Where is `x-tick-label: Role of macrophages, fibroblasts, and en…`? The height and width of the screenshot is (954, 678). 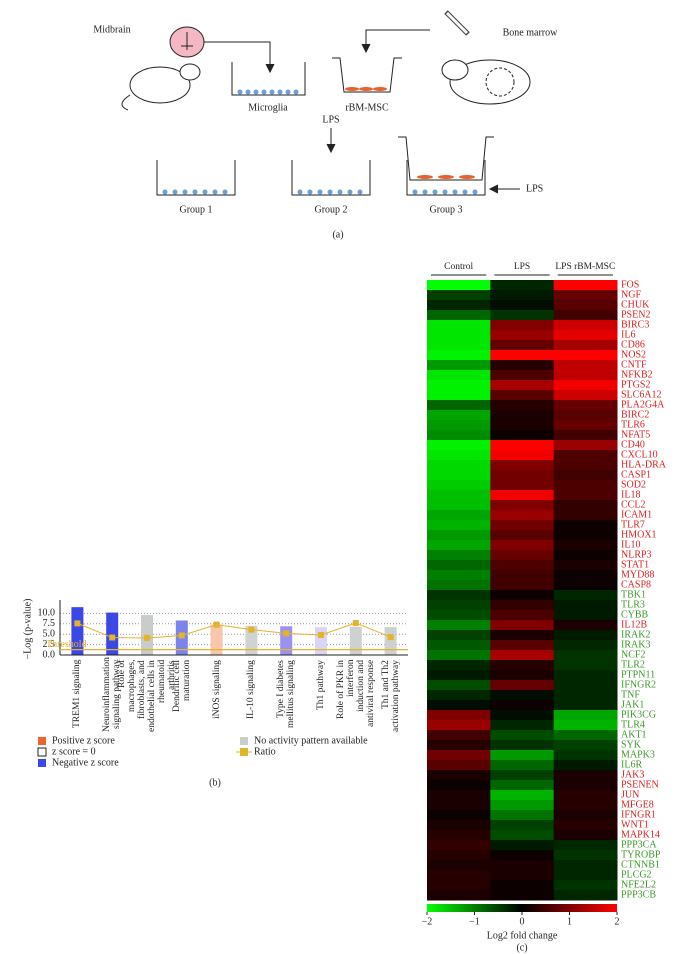 x-tick-label: Role of macrophages, fibroblasts, and en… is located at coordinates (147, 696).